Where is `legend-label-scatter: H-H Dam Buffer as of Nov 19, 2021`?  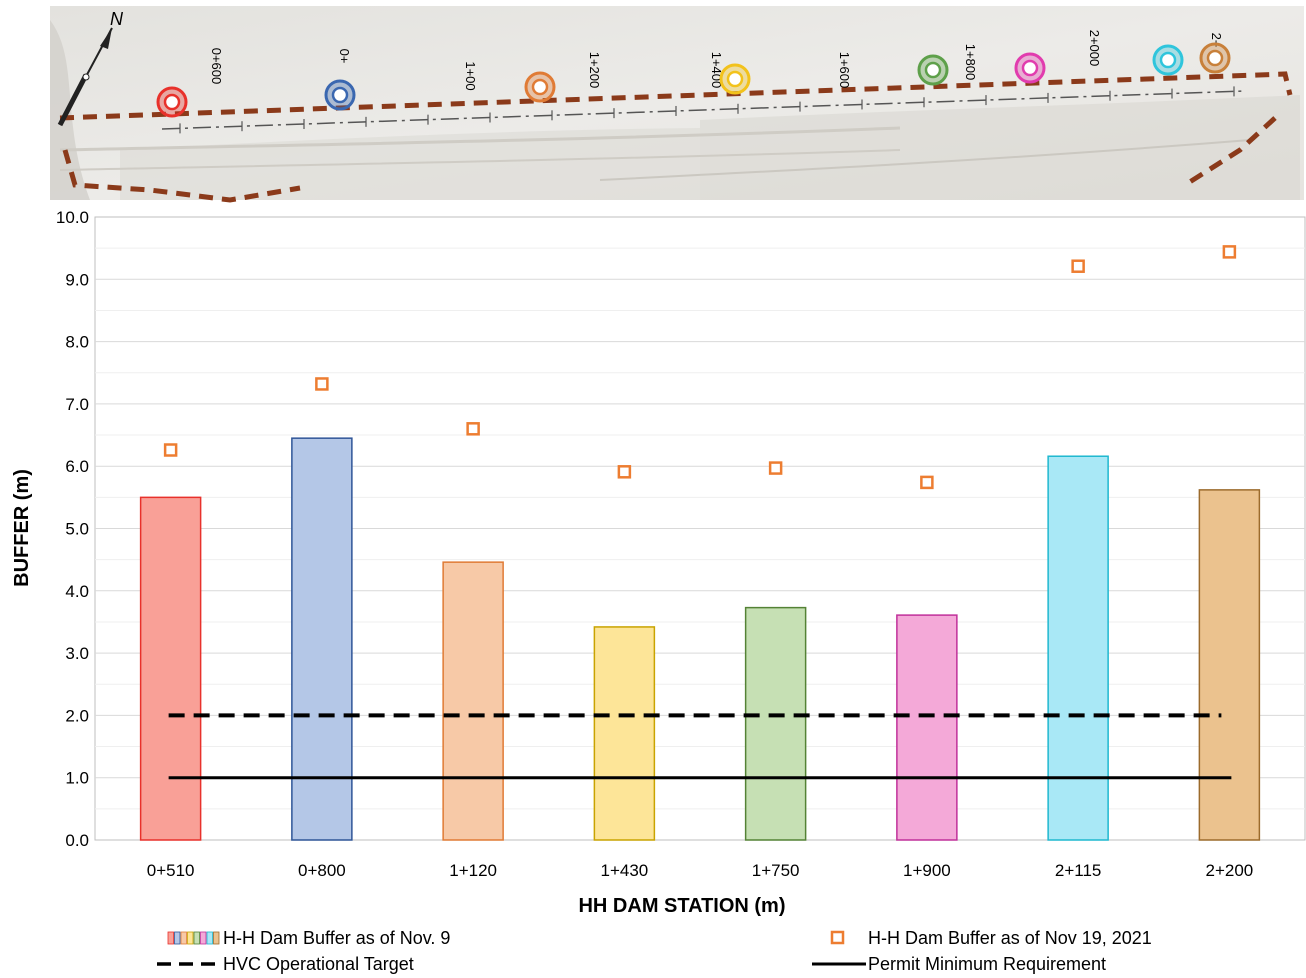
legend-label-scatter: H-H Dam Buffer as of Nov 19, 2021 is located at coordinates (1010, 938).